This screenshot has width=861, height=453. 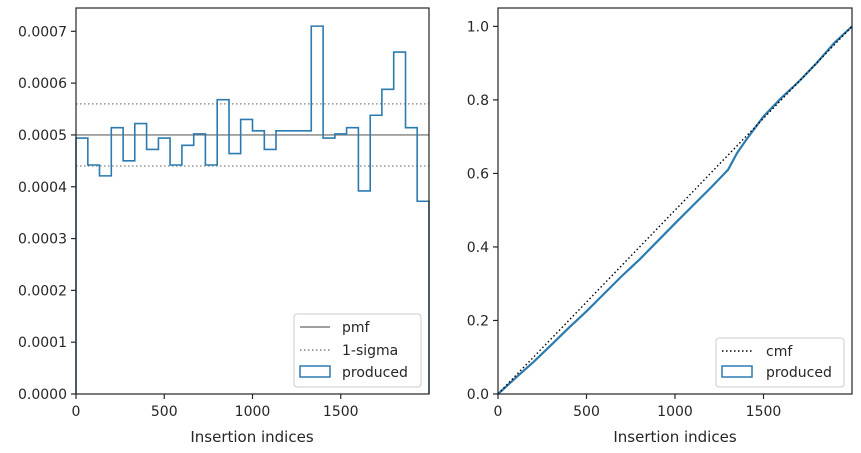 What do you see at coordinates (478, 395) in the screenshot?
I see `y-tick-label: 0.0` at bounding box center [478, 395].